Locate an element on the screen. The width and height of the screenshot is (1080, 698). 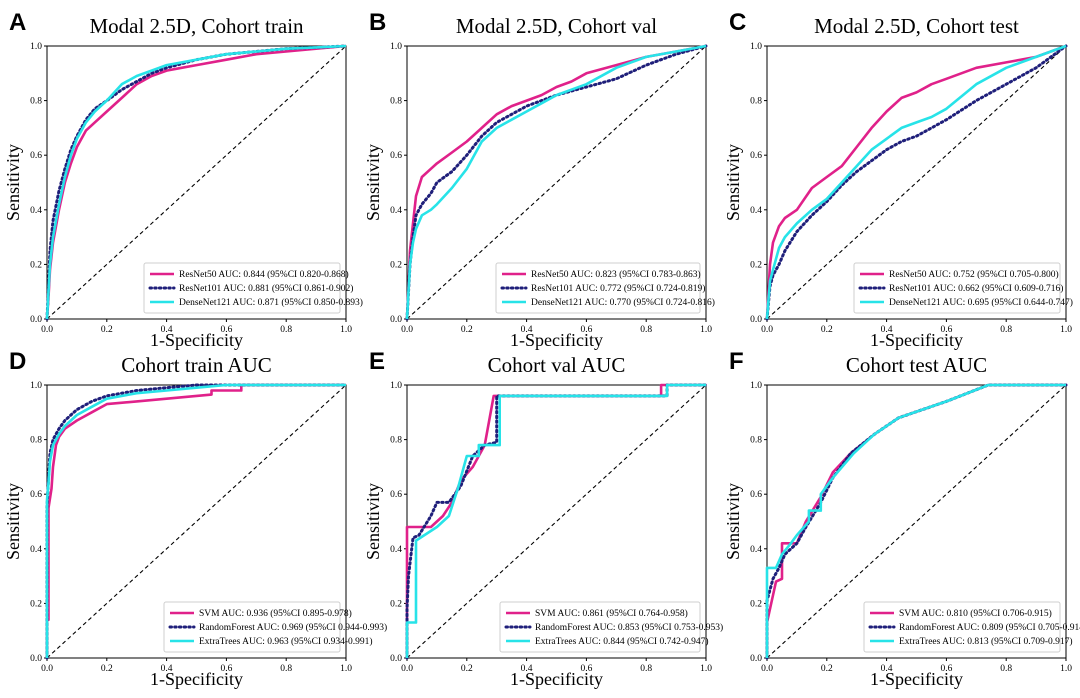
panel-title: Cohort train AUC is located at coordinates (196, 365).